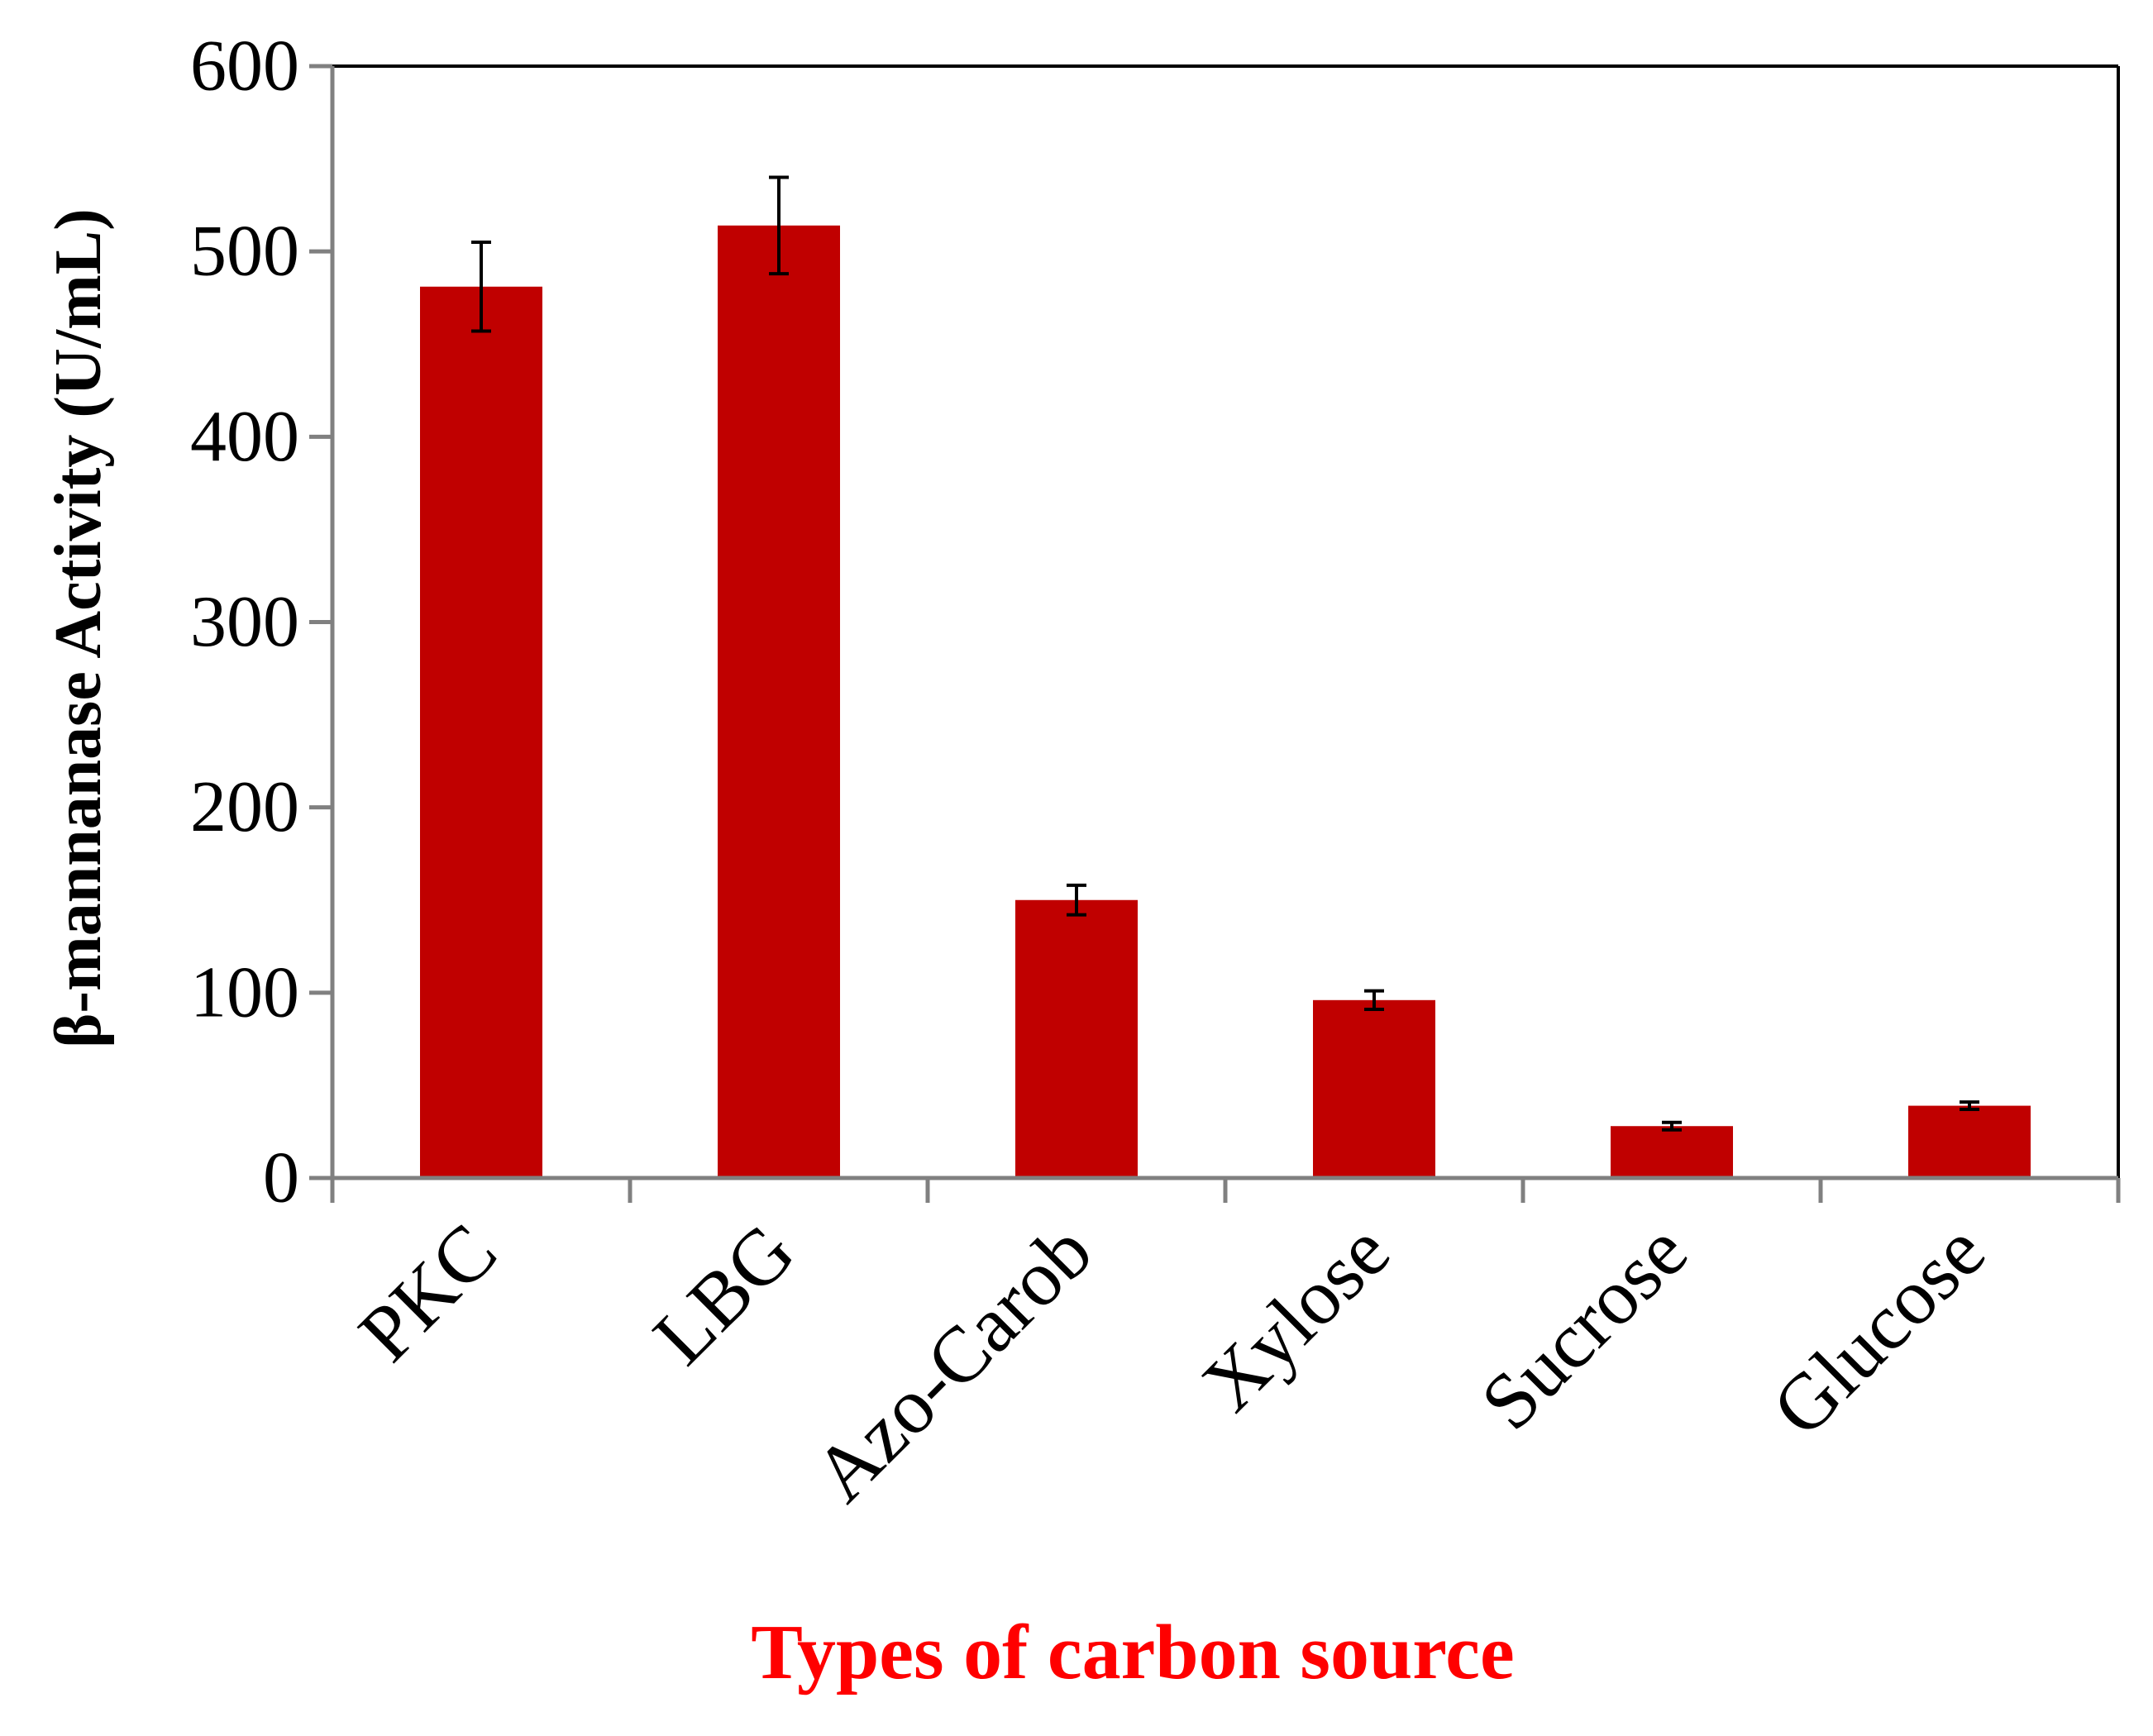  I want to click on y-tick-label: 300, so click(244, 622).